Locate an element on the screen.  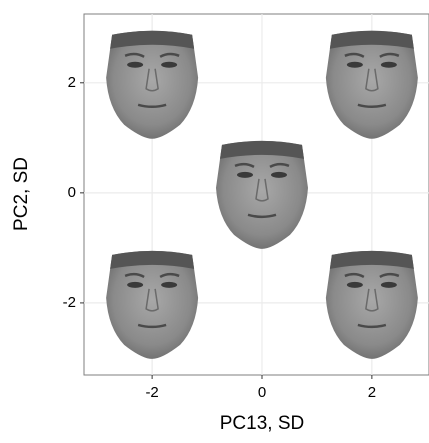
y-tick-label: 2 is located at coordinates (72, 82).